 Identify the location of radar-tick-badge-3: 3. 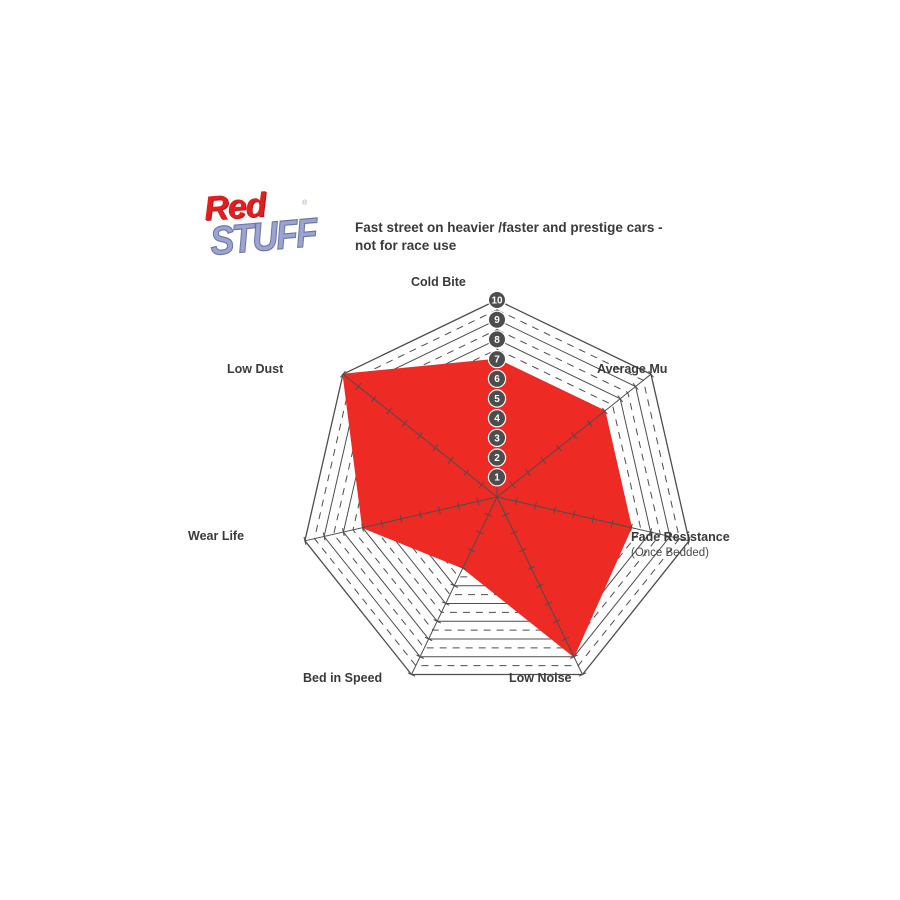
(497, 438).